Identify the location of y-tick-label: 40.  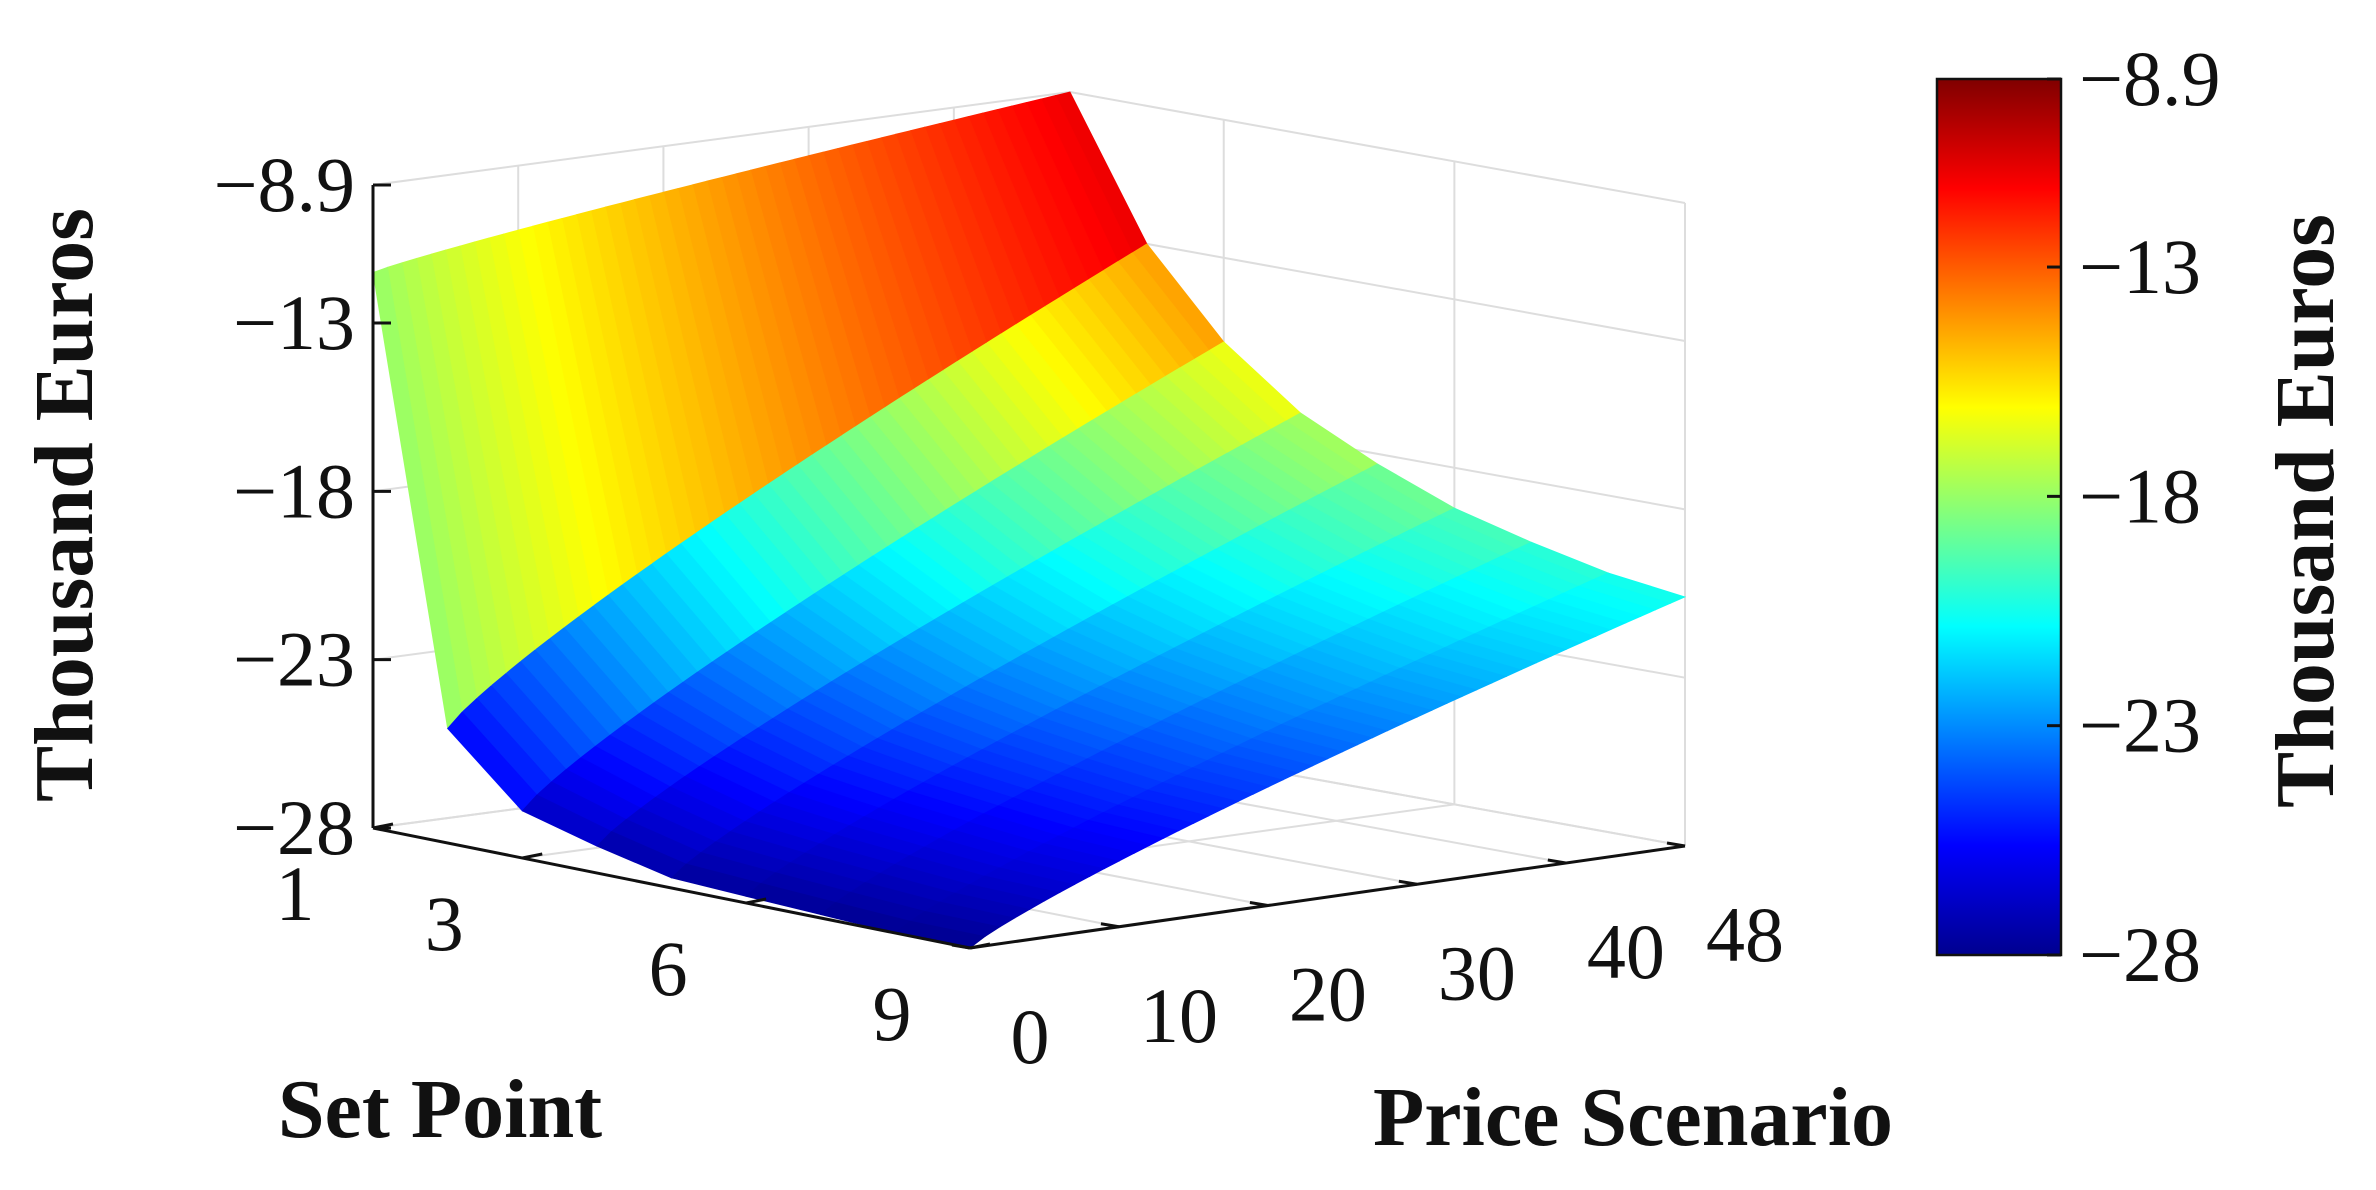
(1626, 951).